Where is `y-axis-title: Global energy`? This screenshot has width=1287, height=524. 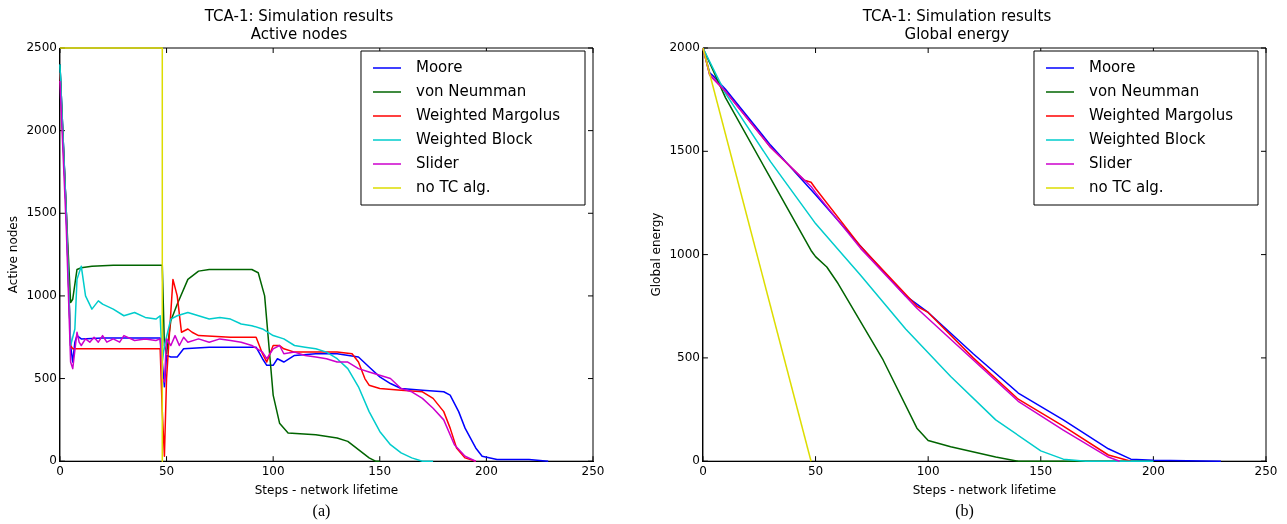
y-axis-title: Global energy is located at coordinates (656, 254).